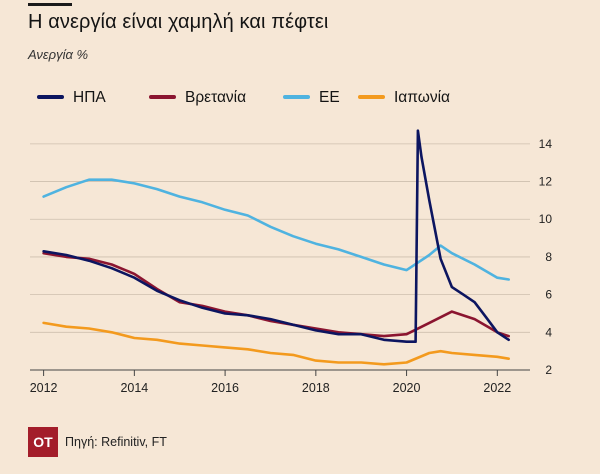  I want to click on legend-swatch-eu, so click(296, 97).